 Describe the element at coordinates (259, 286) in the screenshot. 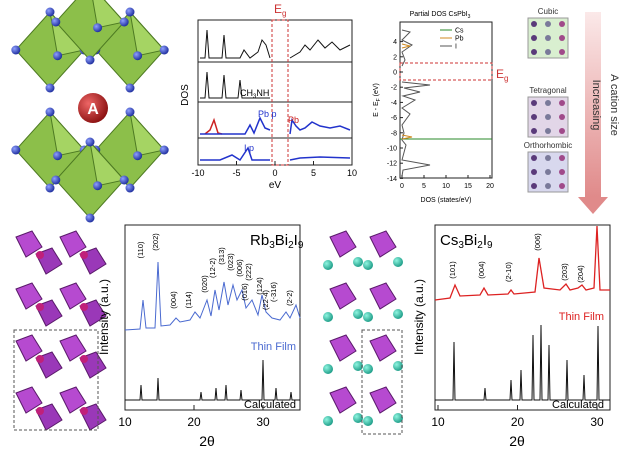

I see `peak-label: (124)` at that location.